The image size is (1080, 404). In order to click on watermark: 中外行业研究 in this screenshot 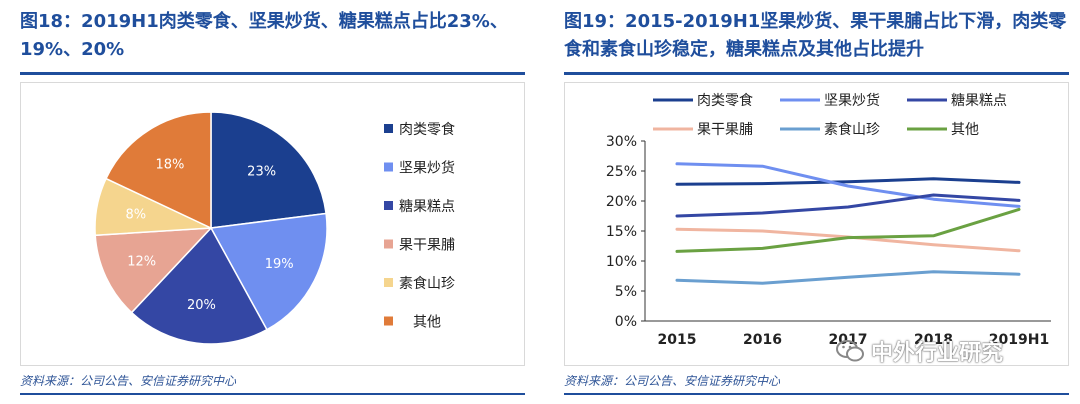, I will do `click(919, 351)`.